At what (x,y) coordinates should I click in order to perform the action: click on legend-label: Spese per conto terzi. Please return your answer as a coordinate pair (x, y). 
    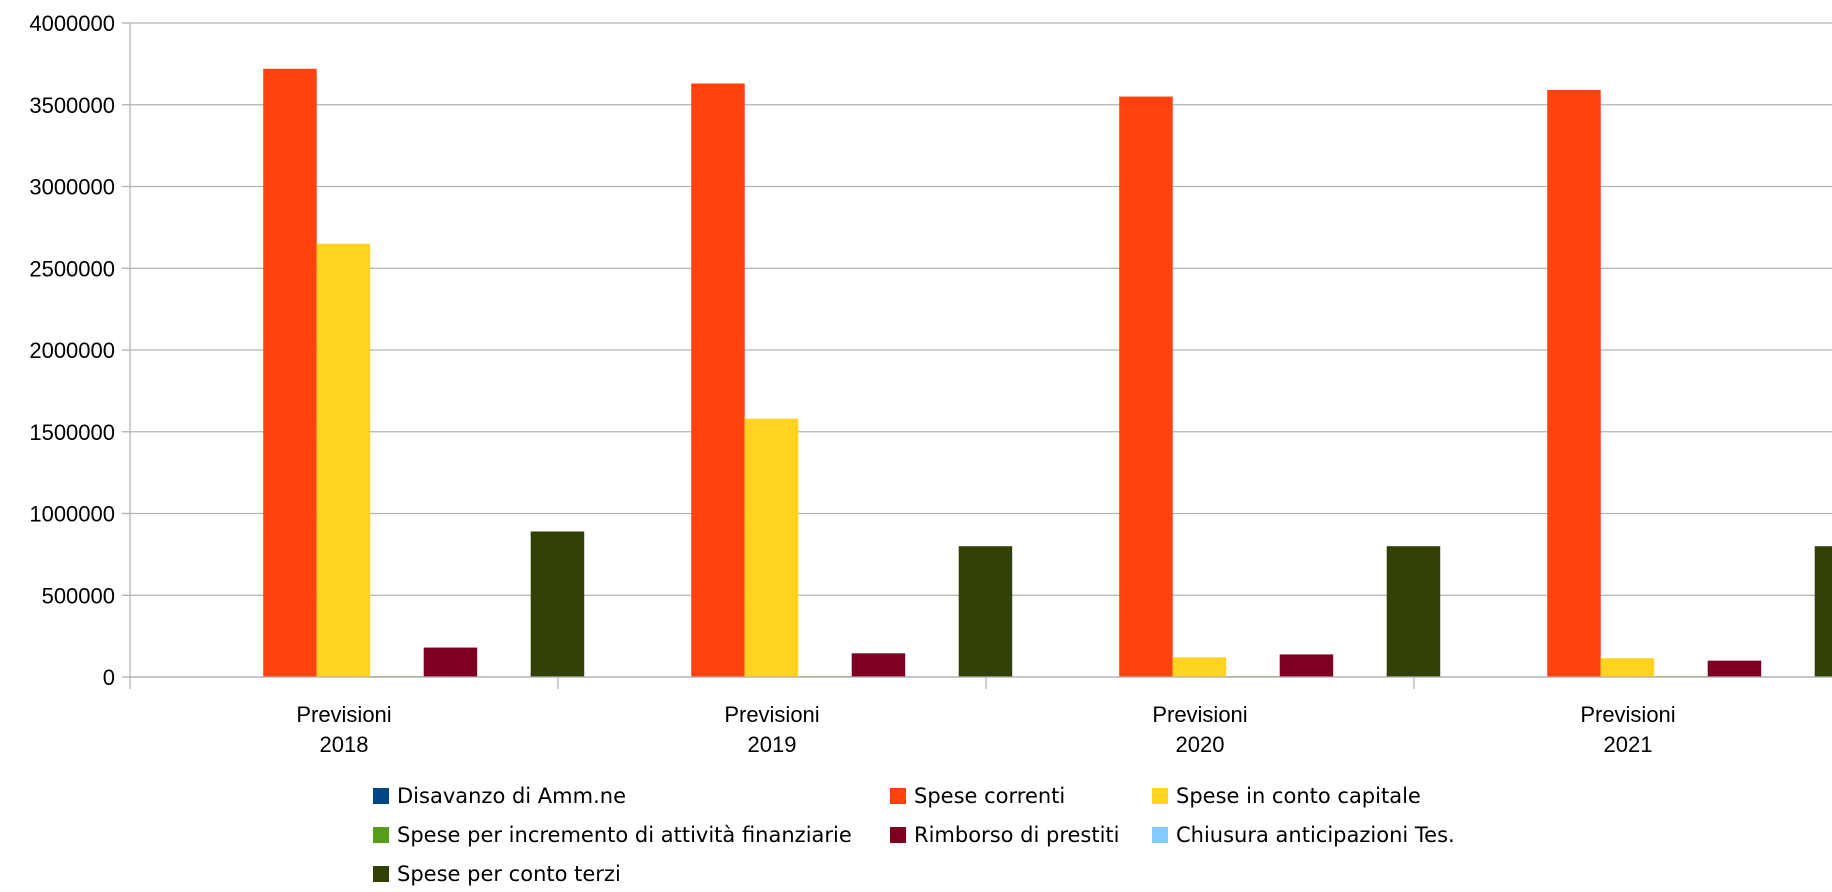
    Looking at the image, I should click on (509, 874).